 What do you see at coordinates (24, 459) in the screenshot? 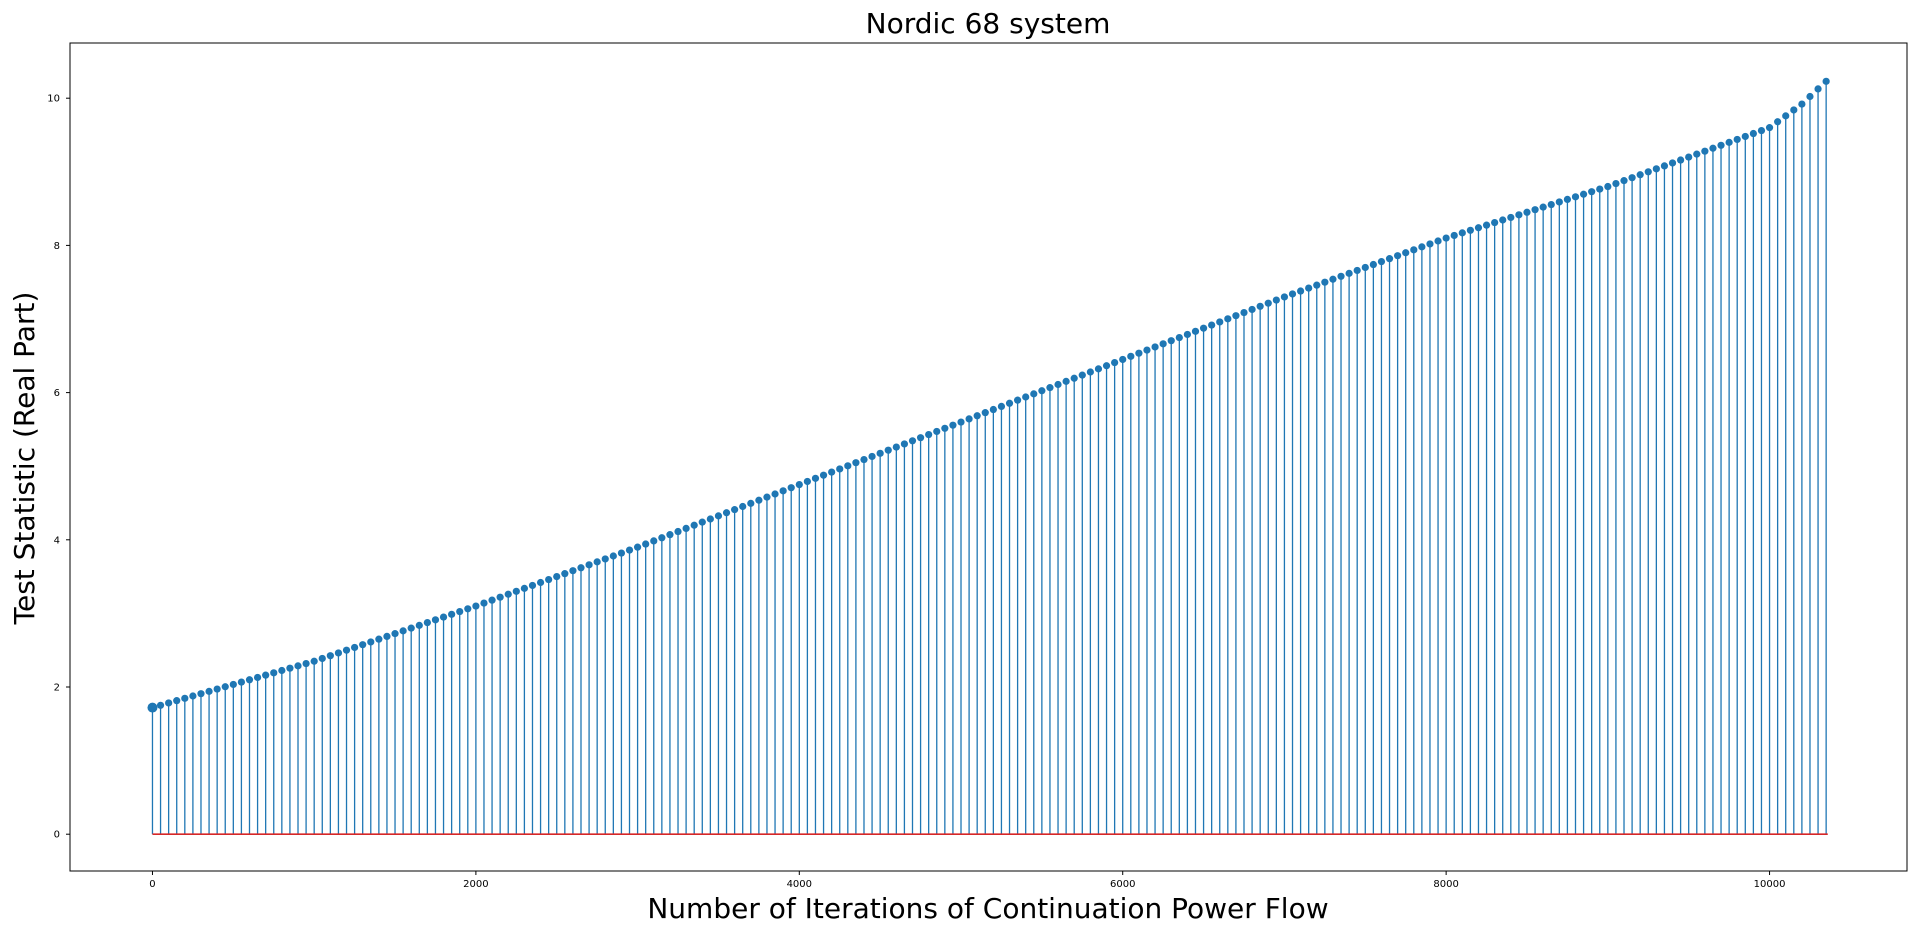
I see `y-axis-label: Test Statistic (Real Part)` at bounding box center [24, 459].